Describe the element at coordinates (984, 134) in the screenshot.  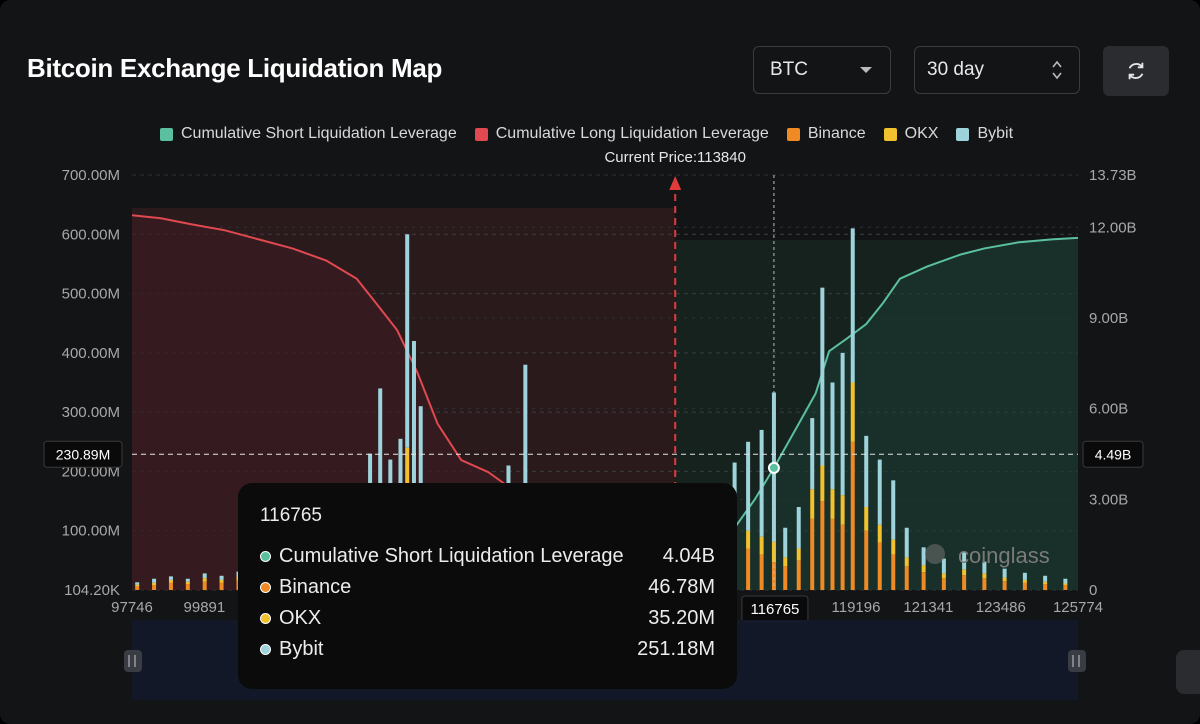
I see `legend-item-bybit: Bybit` at that location.